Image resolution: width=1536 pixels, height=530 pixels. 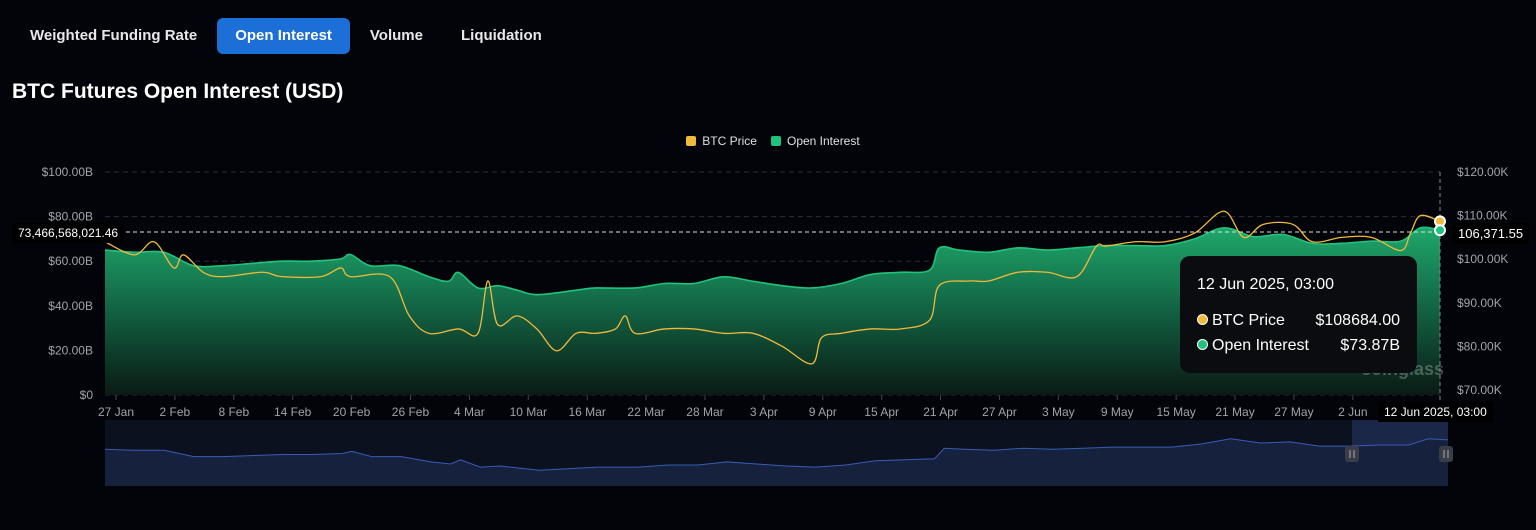 What do you see at coordinates (70, 350) in the screenshot?
I see `y-left-tick-label: $20.00B` at bounding box center [70, 350].